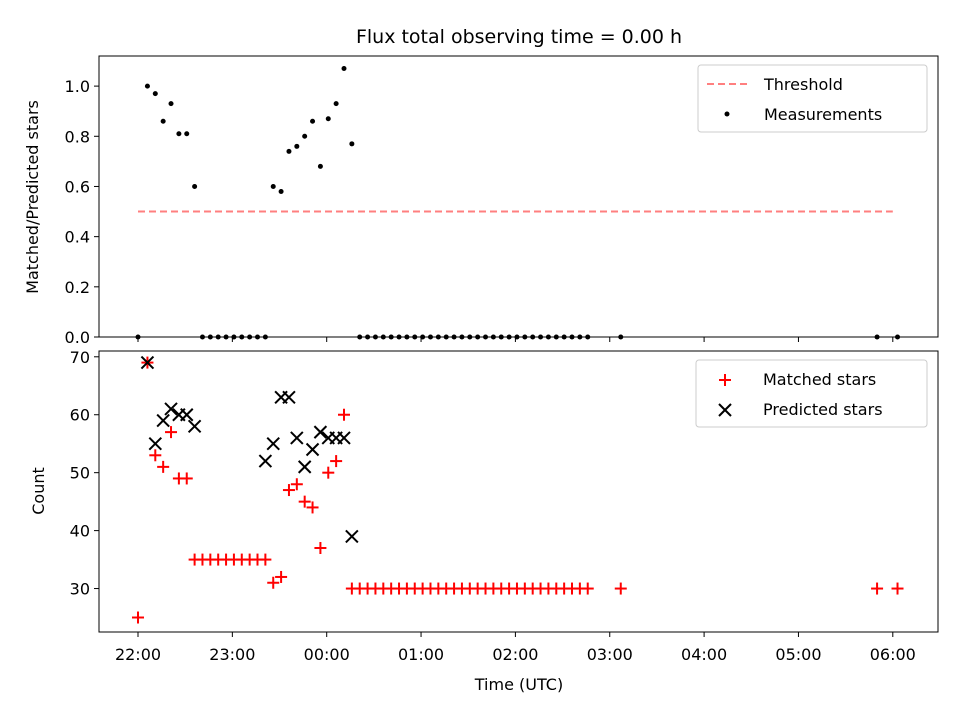 The image size is (960, 720). I want to click on top-legend-box, so click(812, 98).